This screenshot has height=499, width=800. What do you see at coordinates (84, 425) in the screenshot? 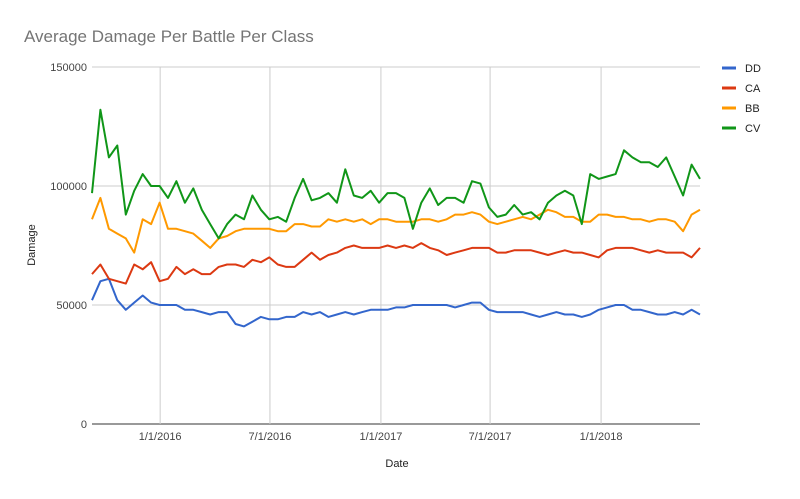
I see `y-tick-label: 0` at bounding box center [84, 425].